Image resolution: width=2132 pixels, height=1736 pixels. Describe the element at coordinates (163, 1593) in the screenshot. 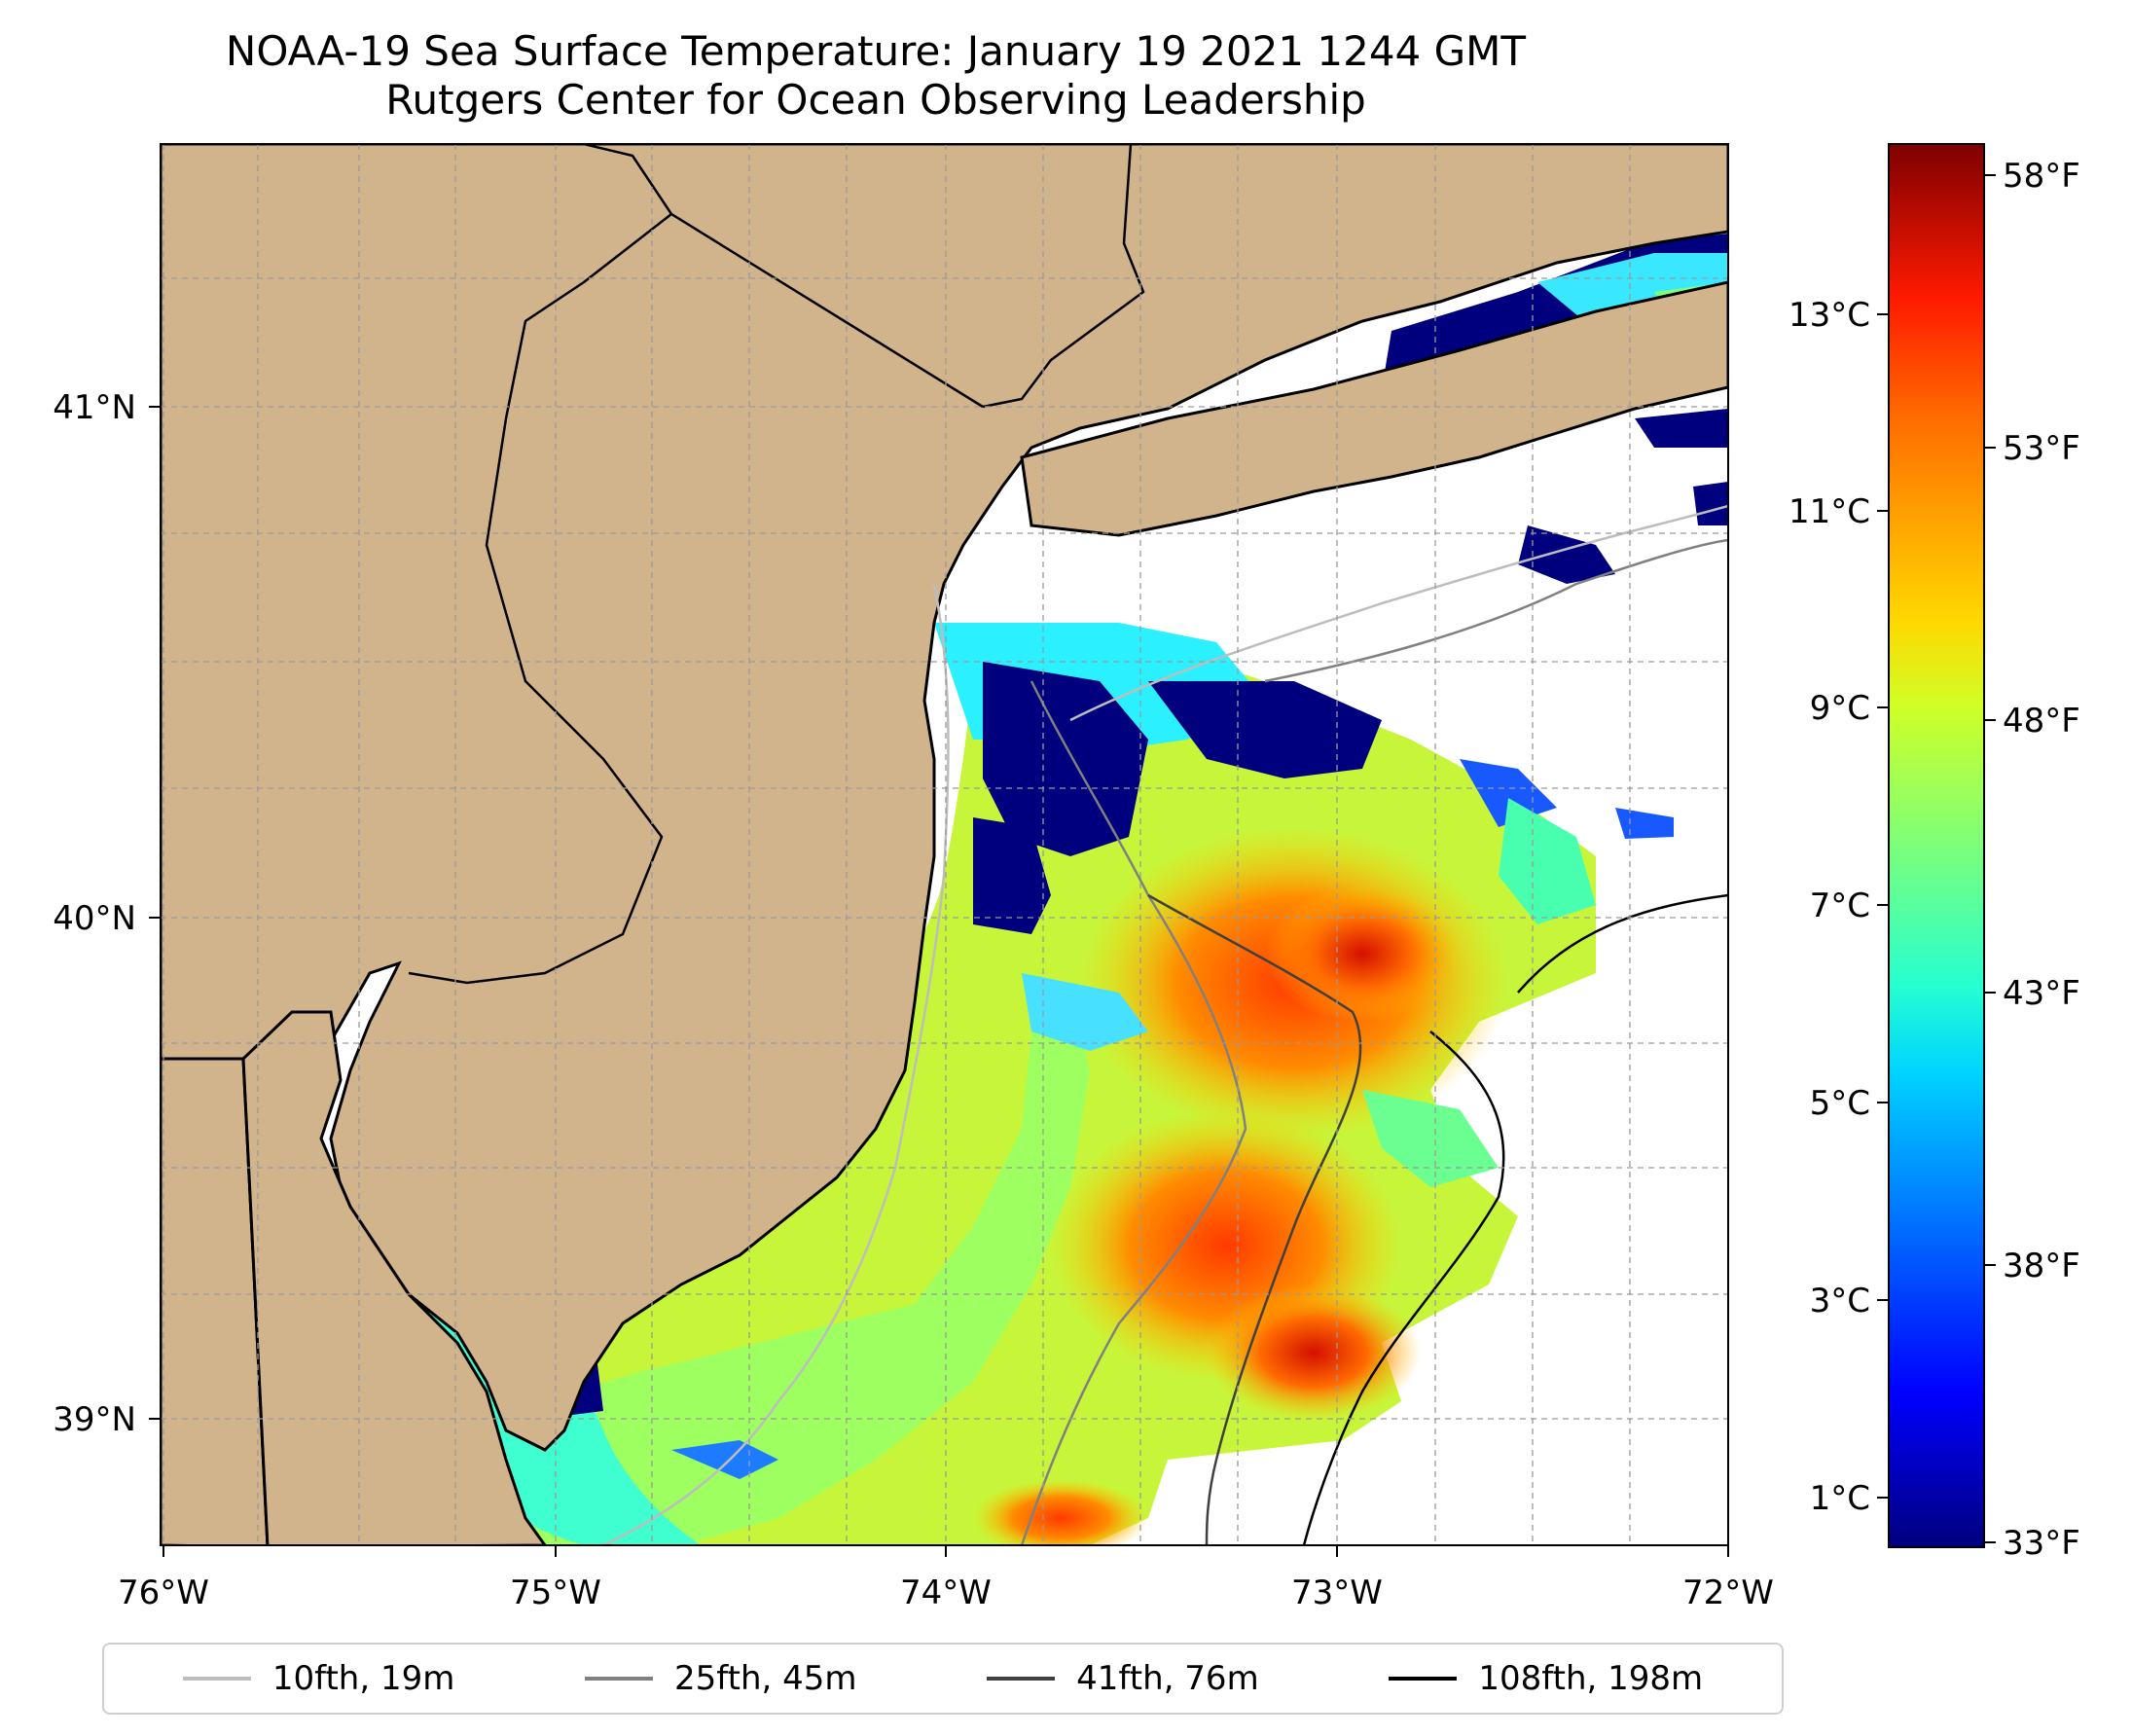

I see `lon-label: 76°W` at that location.